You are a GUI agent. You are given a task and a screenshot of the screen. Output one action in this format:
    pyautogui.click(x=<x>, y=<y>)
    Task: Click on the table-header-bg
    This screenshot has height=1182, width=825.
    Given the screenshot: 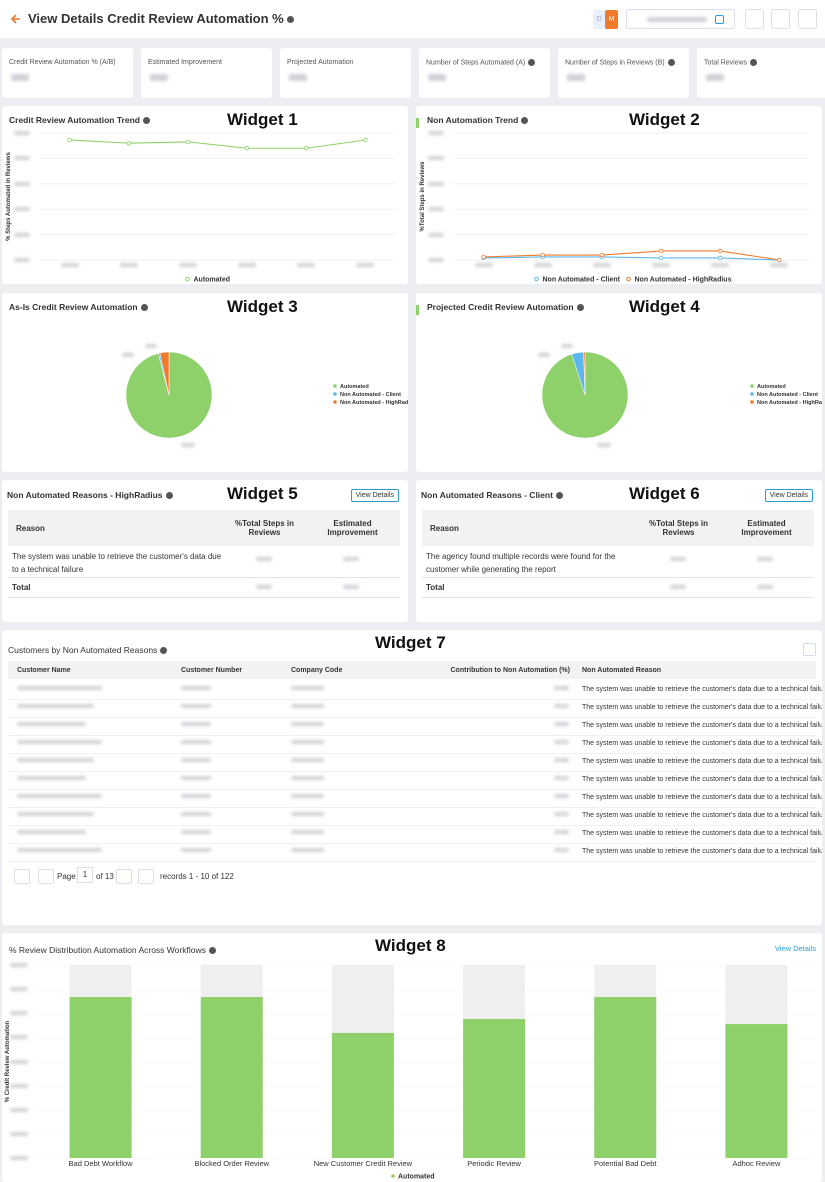 What is the action you would take?
    pyautogui.click(x=412, y=670)
    